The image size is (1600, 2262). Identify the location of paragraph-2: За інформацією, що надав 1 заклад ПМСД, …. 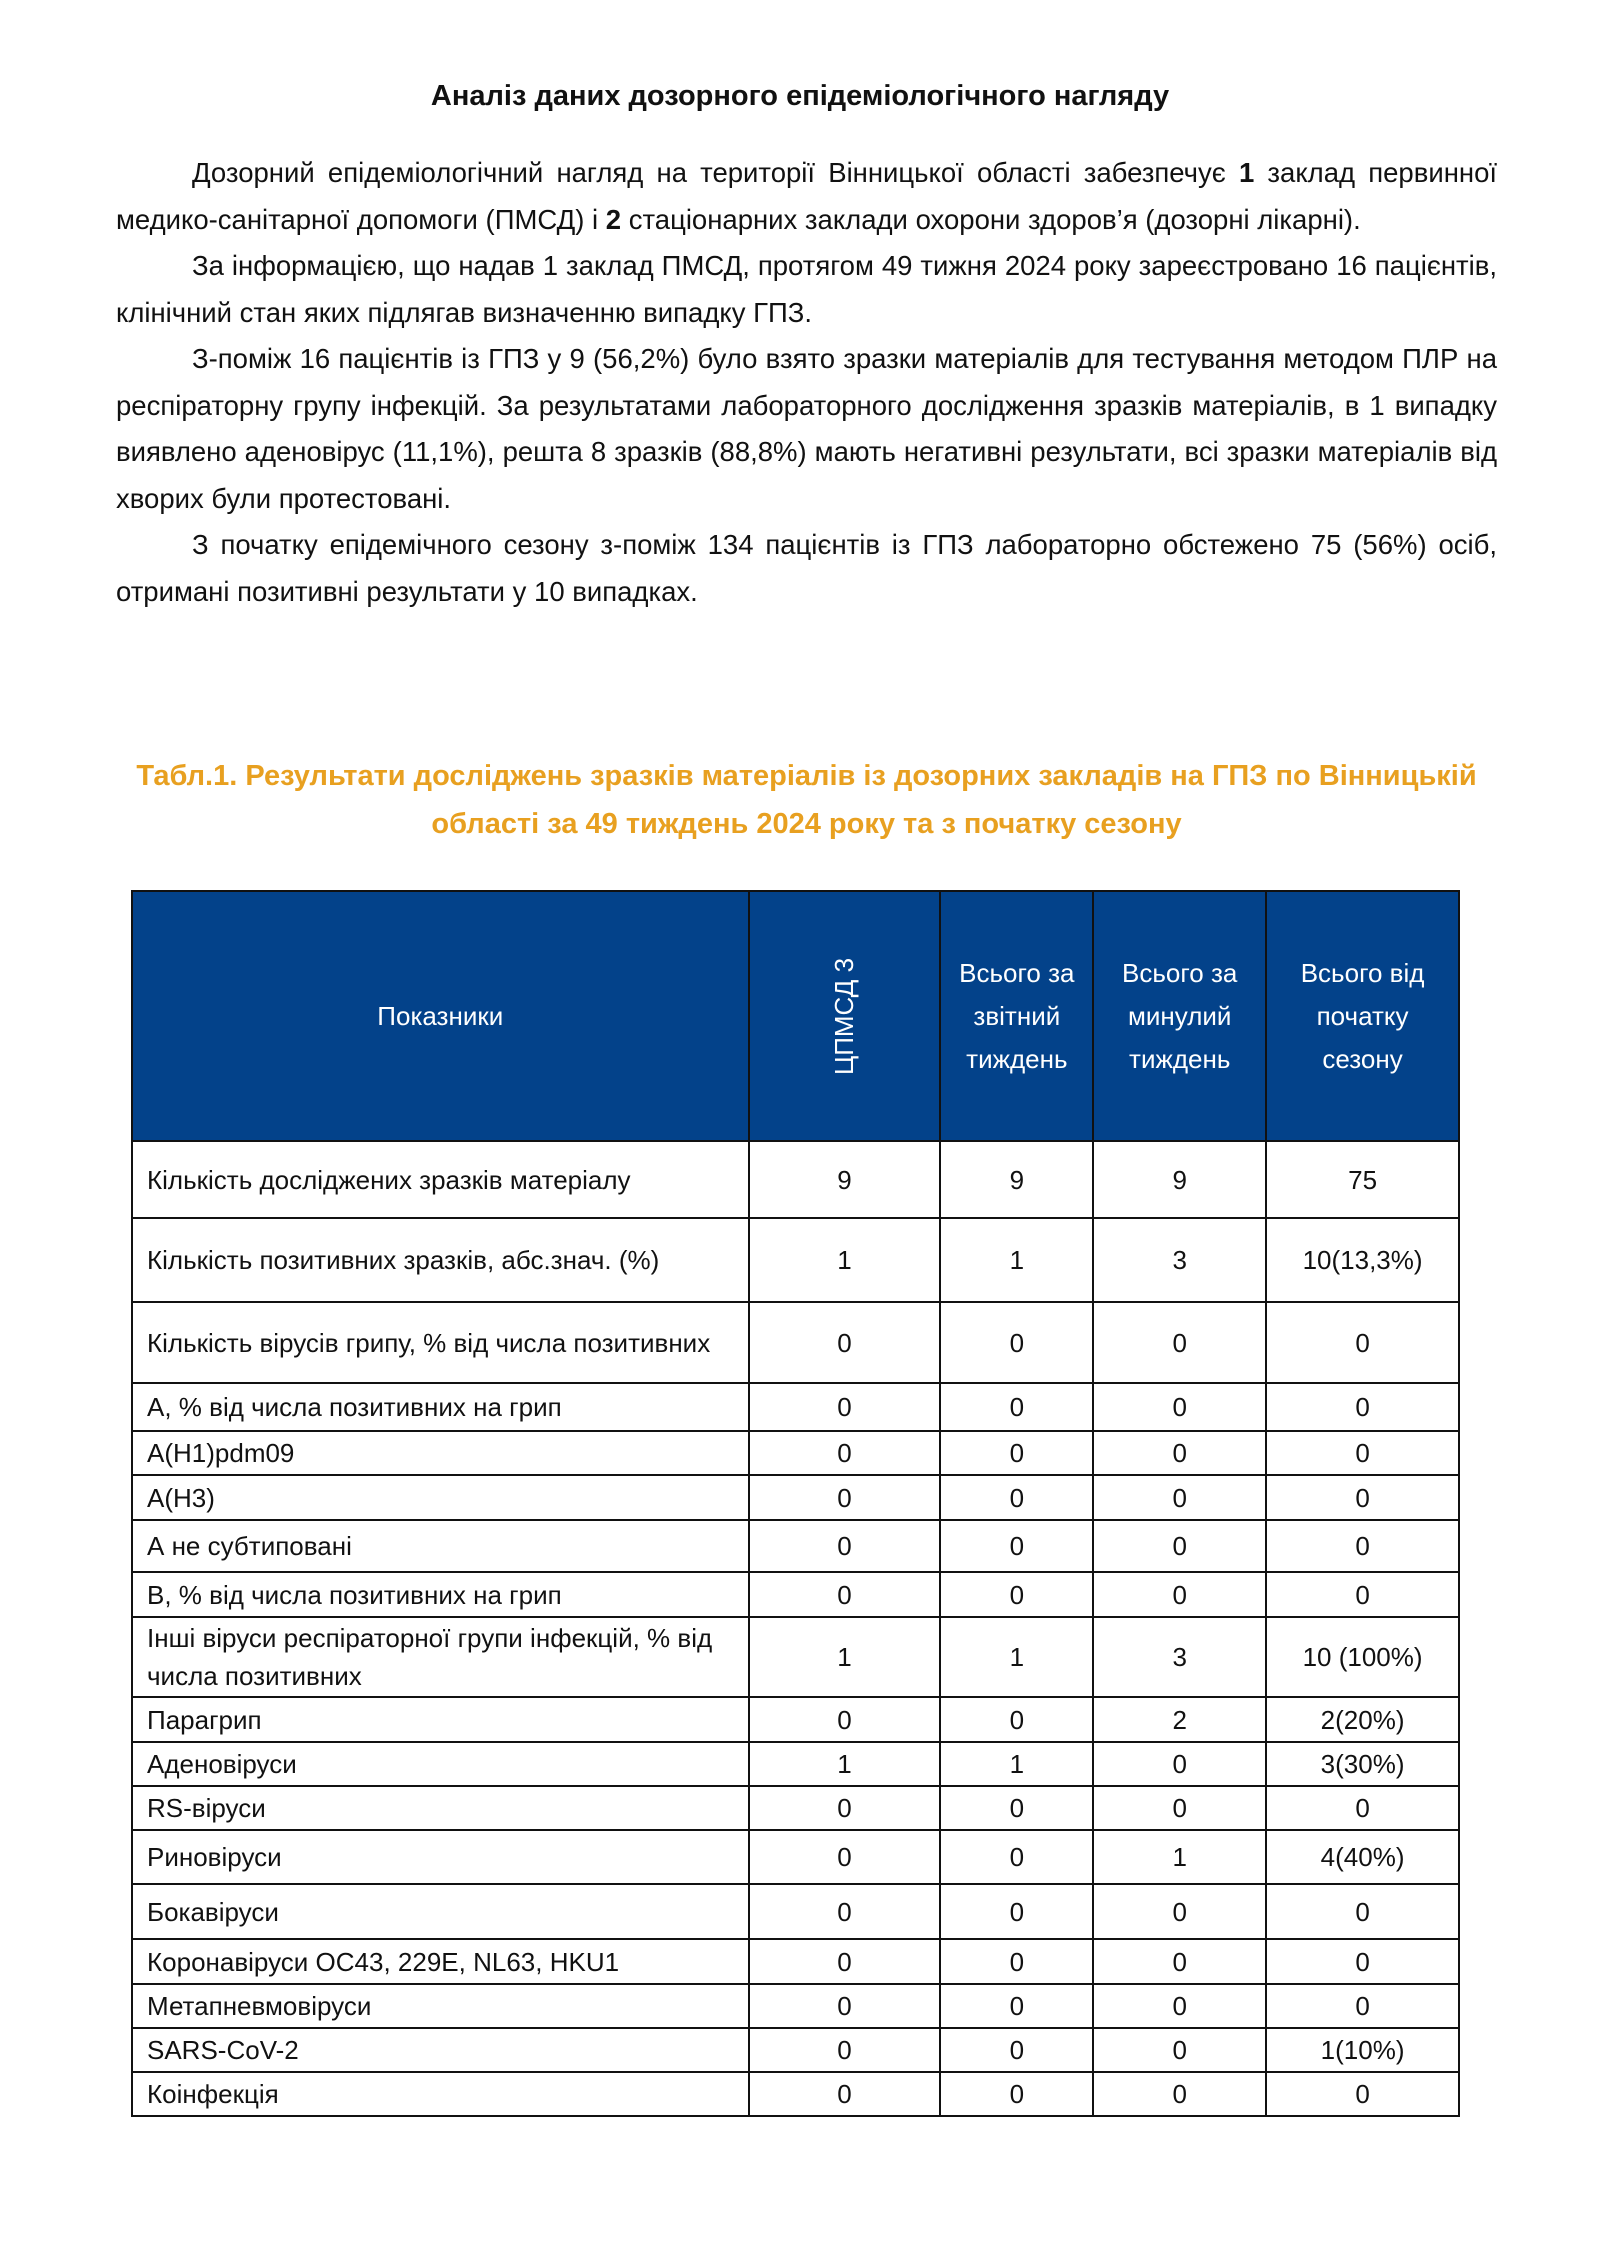
(806, 289).